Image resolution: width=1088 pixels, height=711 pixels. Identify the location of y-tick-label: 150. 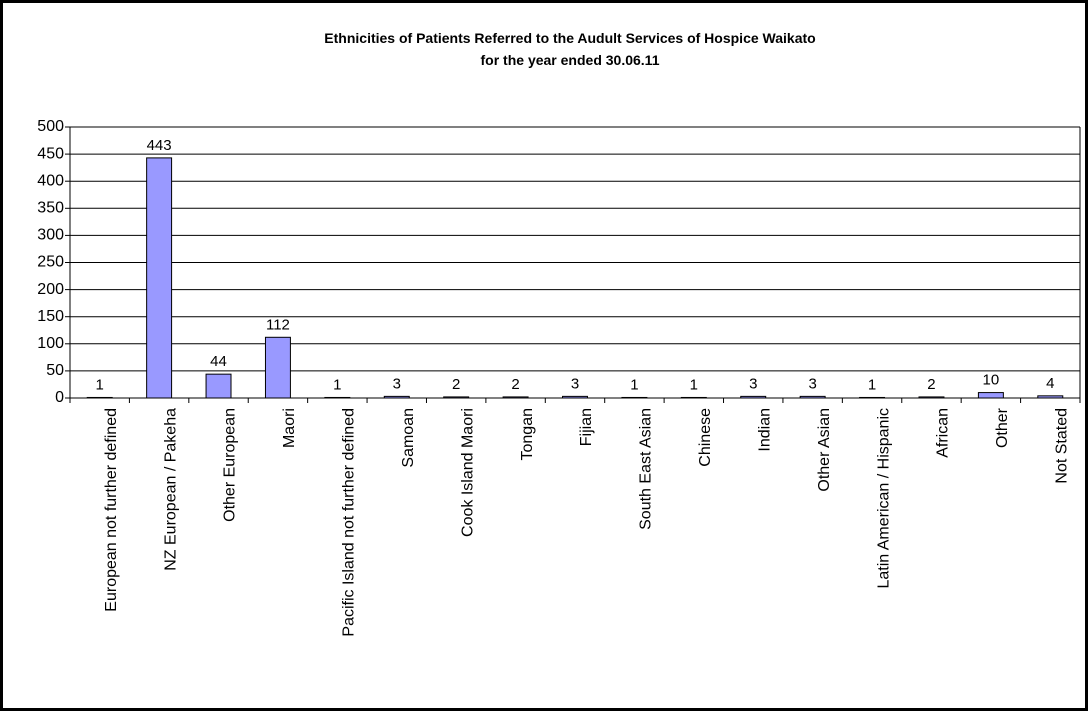
(50, 316).